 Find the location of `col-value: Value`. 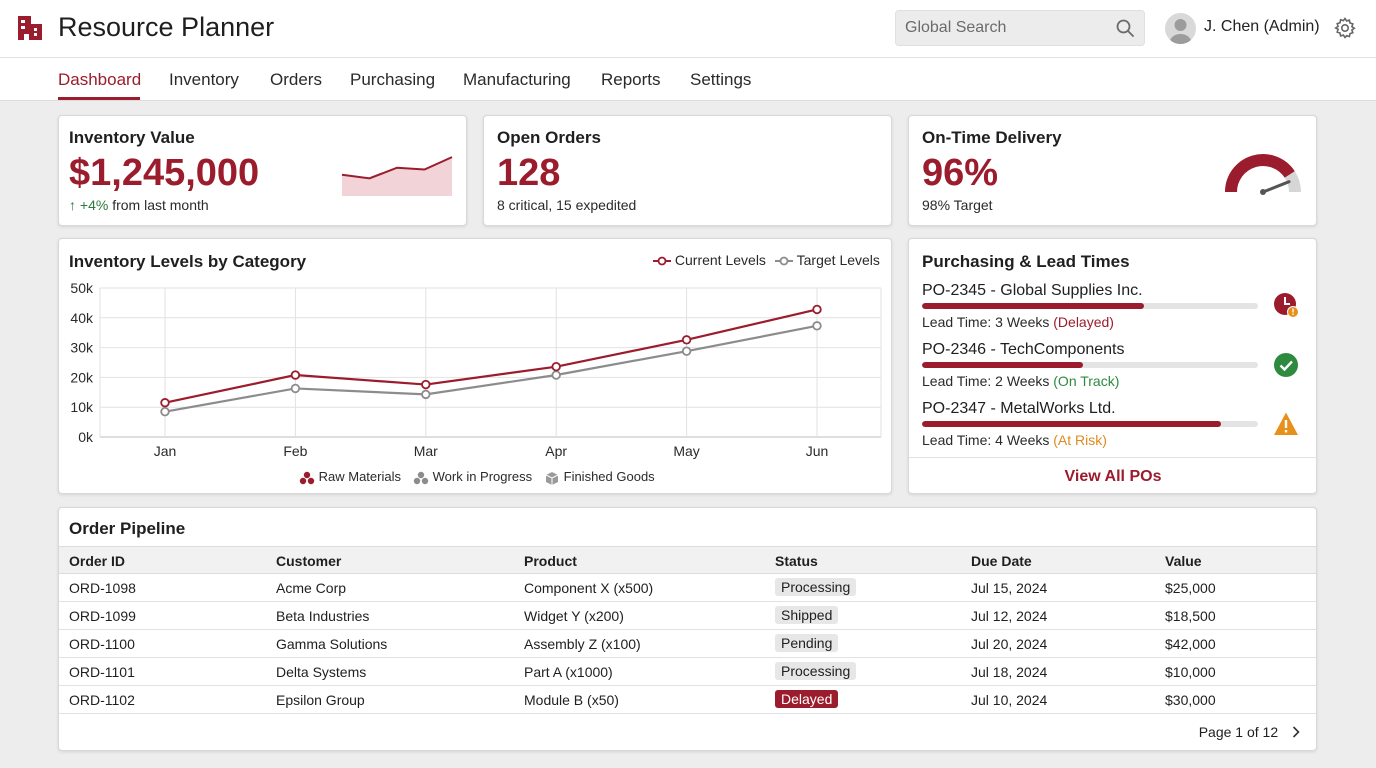

col-value: Value is located at coordinates (1183, 561).